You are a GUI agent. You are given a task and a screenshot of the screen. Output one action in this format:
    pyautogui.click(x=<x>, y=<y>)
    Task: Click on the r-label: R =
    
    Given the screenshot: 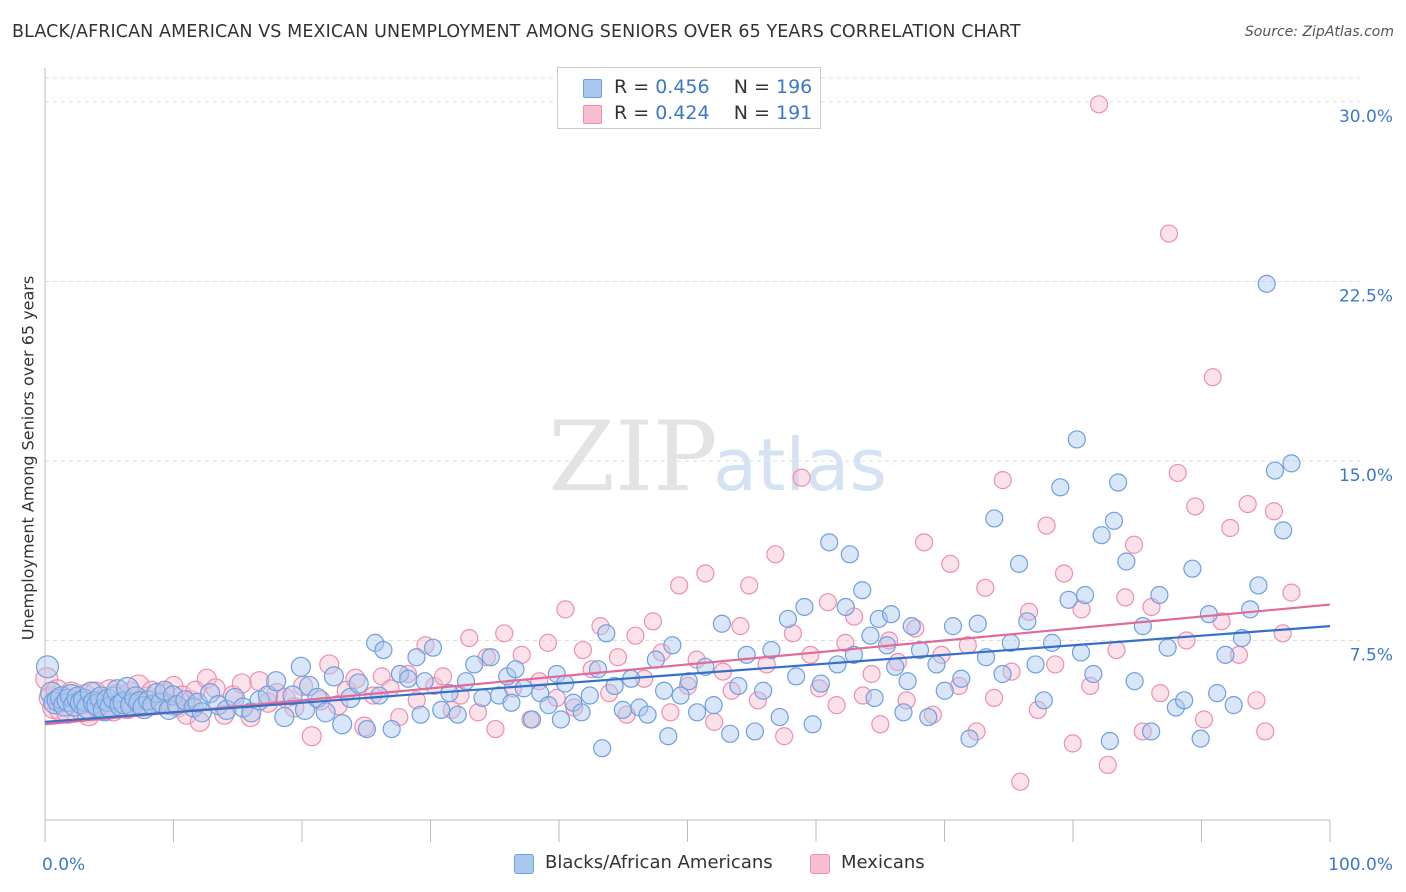 What is the action you would take?
    pyautogui.click(x=635, y=87)
    